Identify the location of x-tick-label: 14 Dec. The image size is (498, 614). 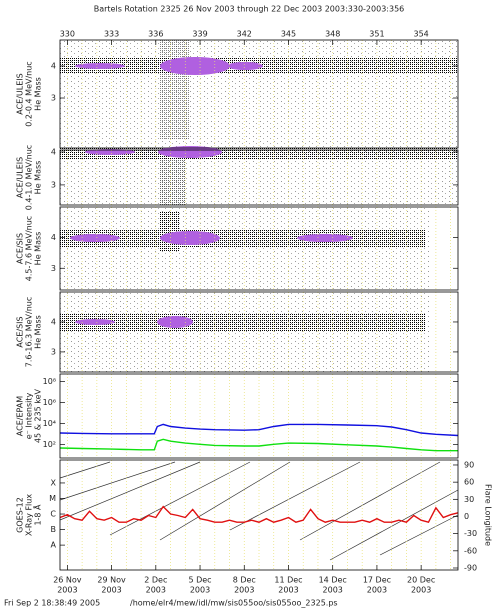
(333, 580).